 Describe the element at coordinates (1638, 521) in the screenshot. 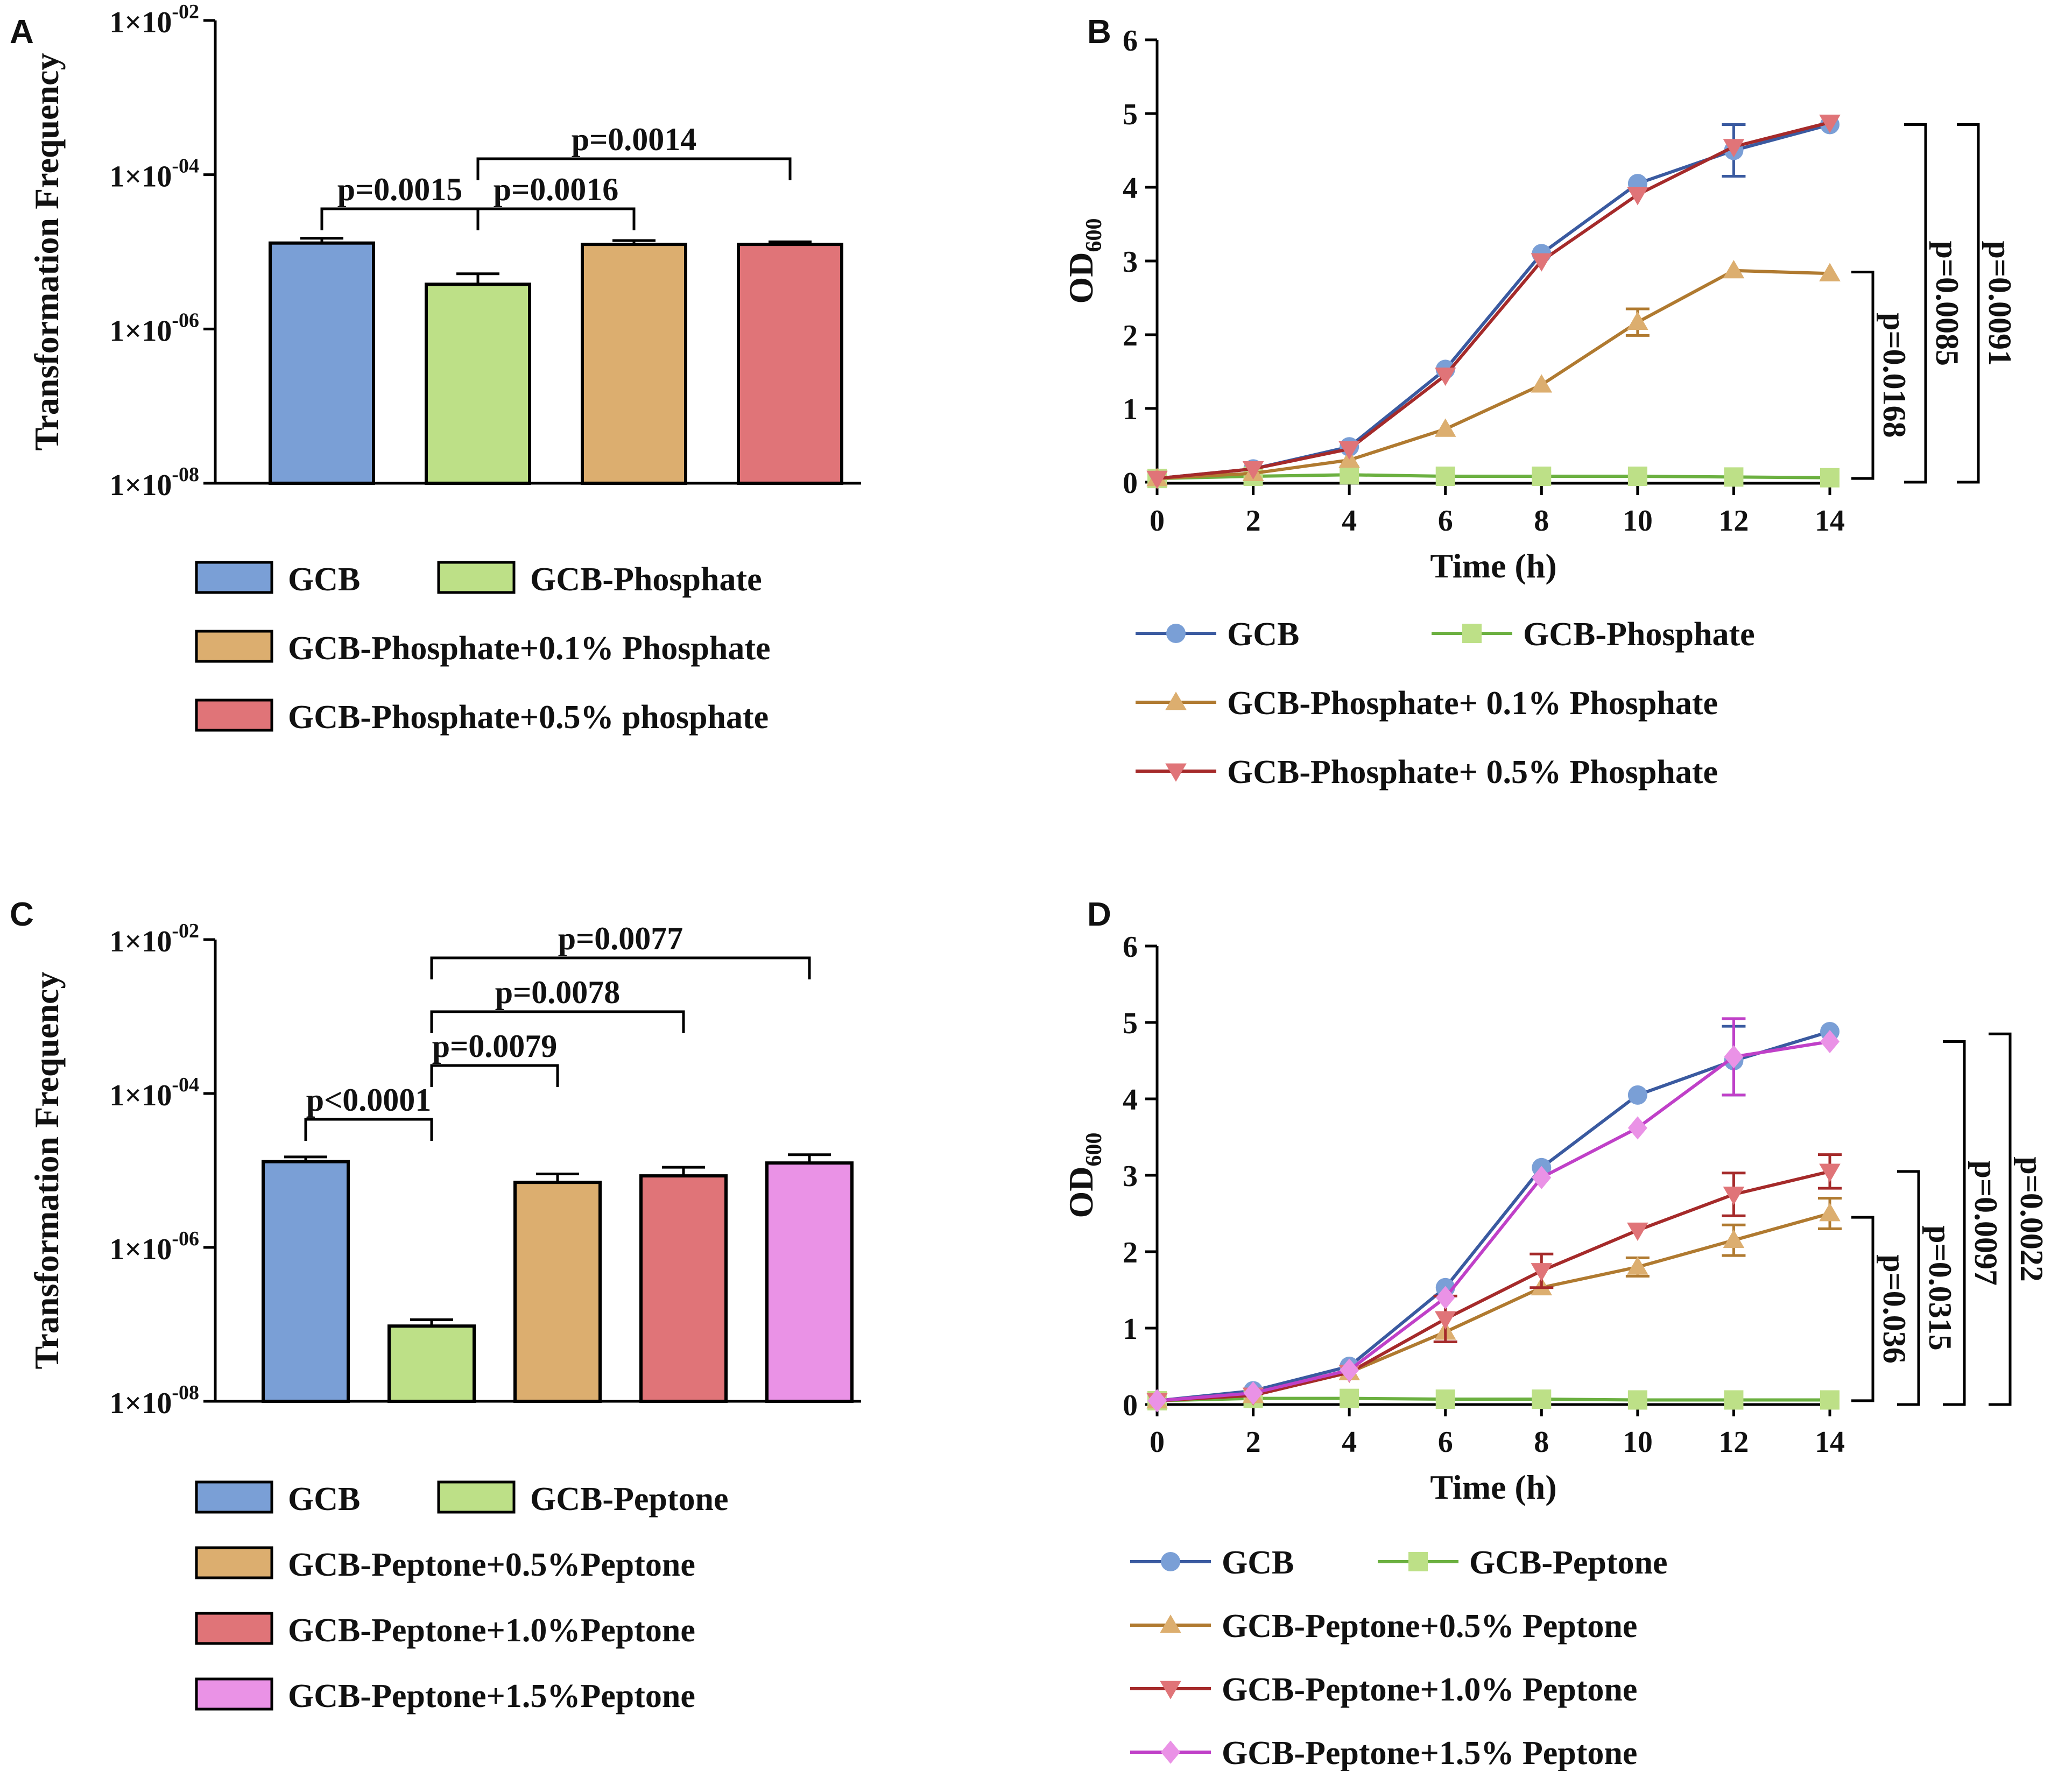

I see `chart-b-x-tick-label: 10` at that location.